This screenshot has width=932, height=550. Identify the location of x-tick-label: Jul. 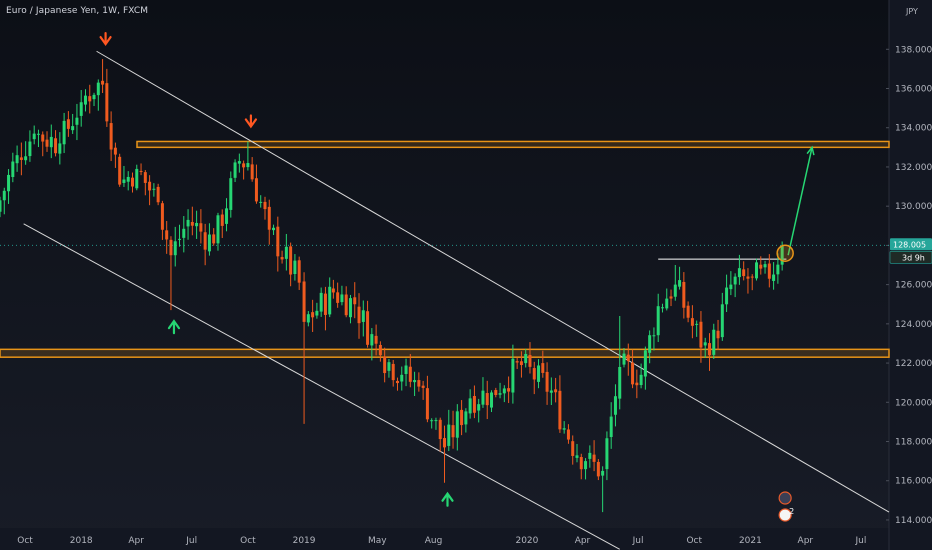
(638, 541).